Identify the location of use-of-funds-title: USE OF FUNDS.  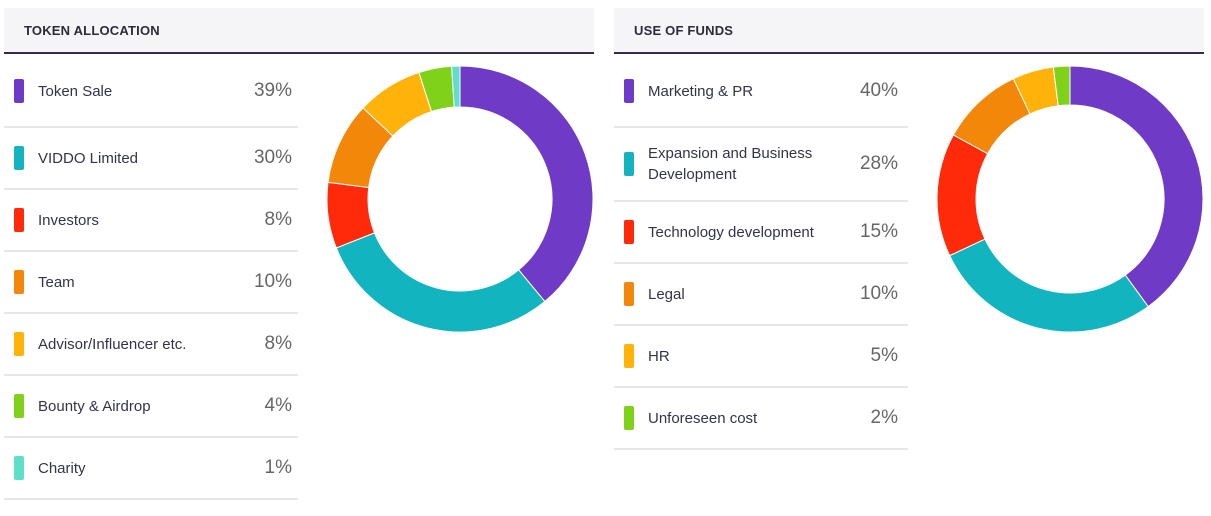
(909, 31).